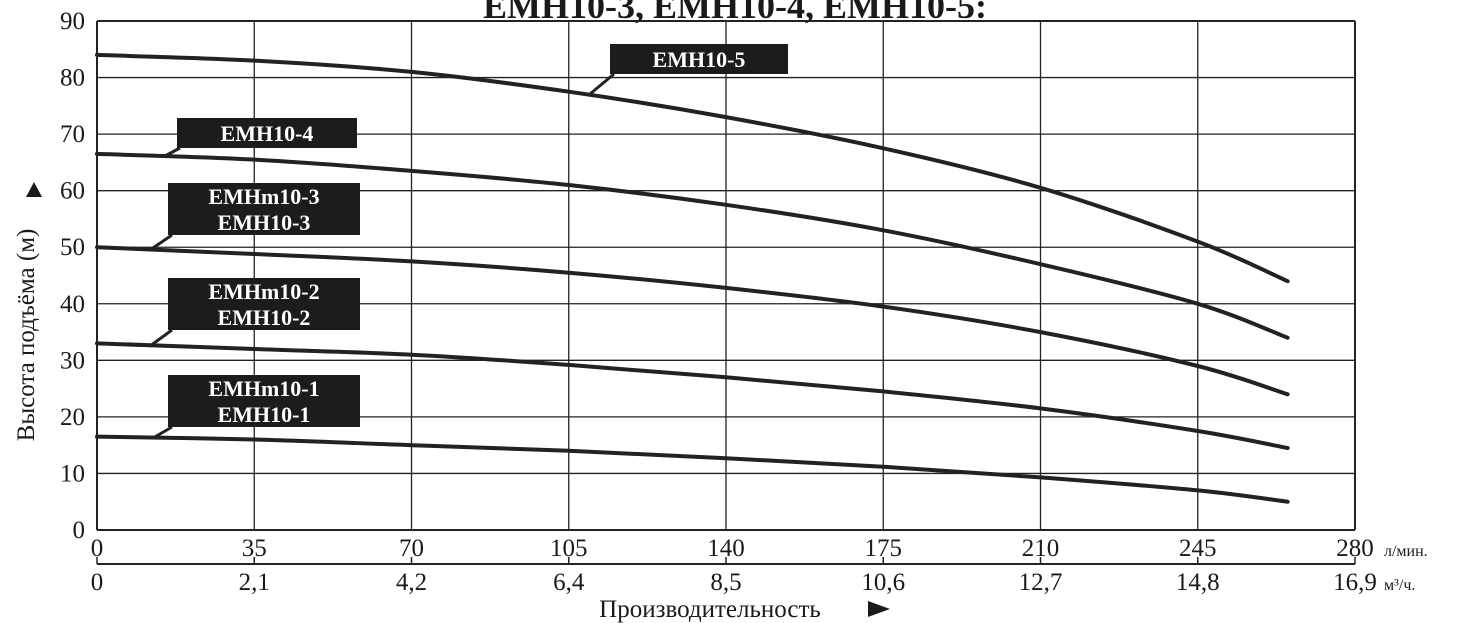 The image size is (1469, 623). Describe the element at coordinates (72, 134) in the screenshot. I see `y-tick-label: 70` at that location.